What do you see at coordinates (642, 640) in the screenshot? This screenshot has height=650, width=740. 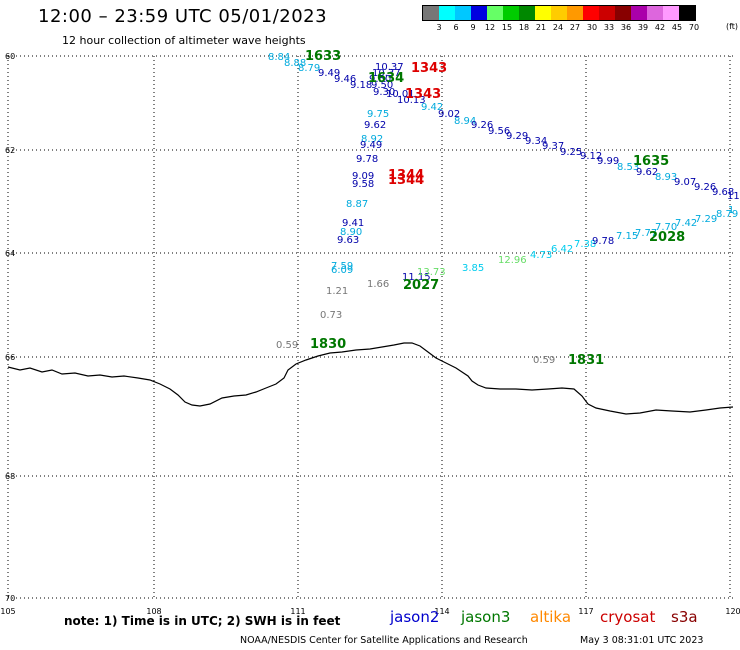 I see `generation-timestamp: May 3 08:31:01 UTC 2023` at bounding box center [642, 640].